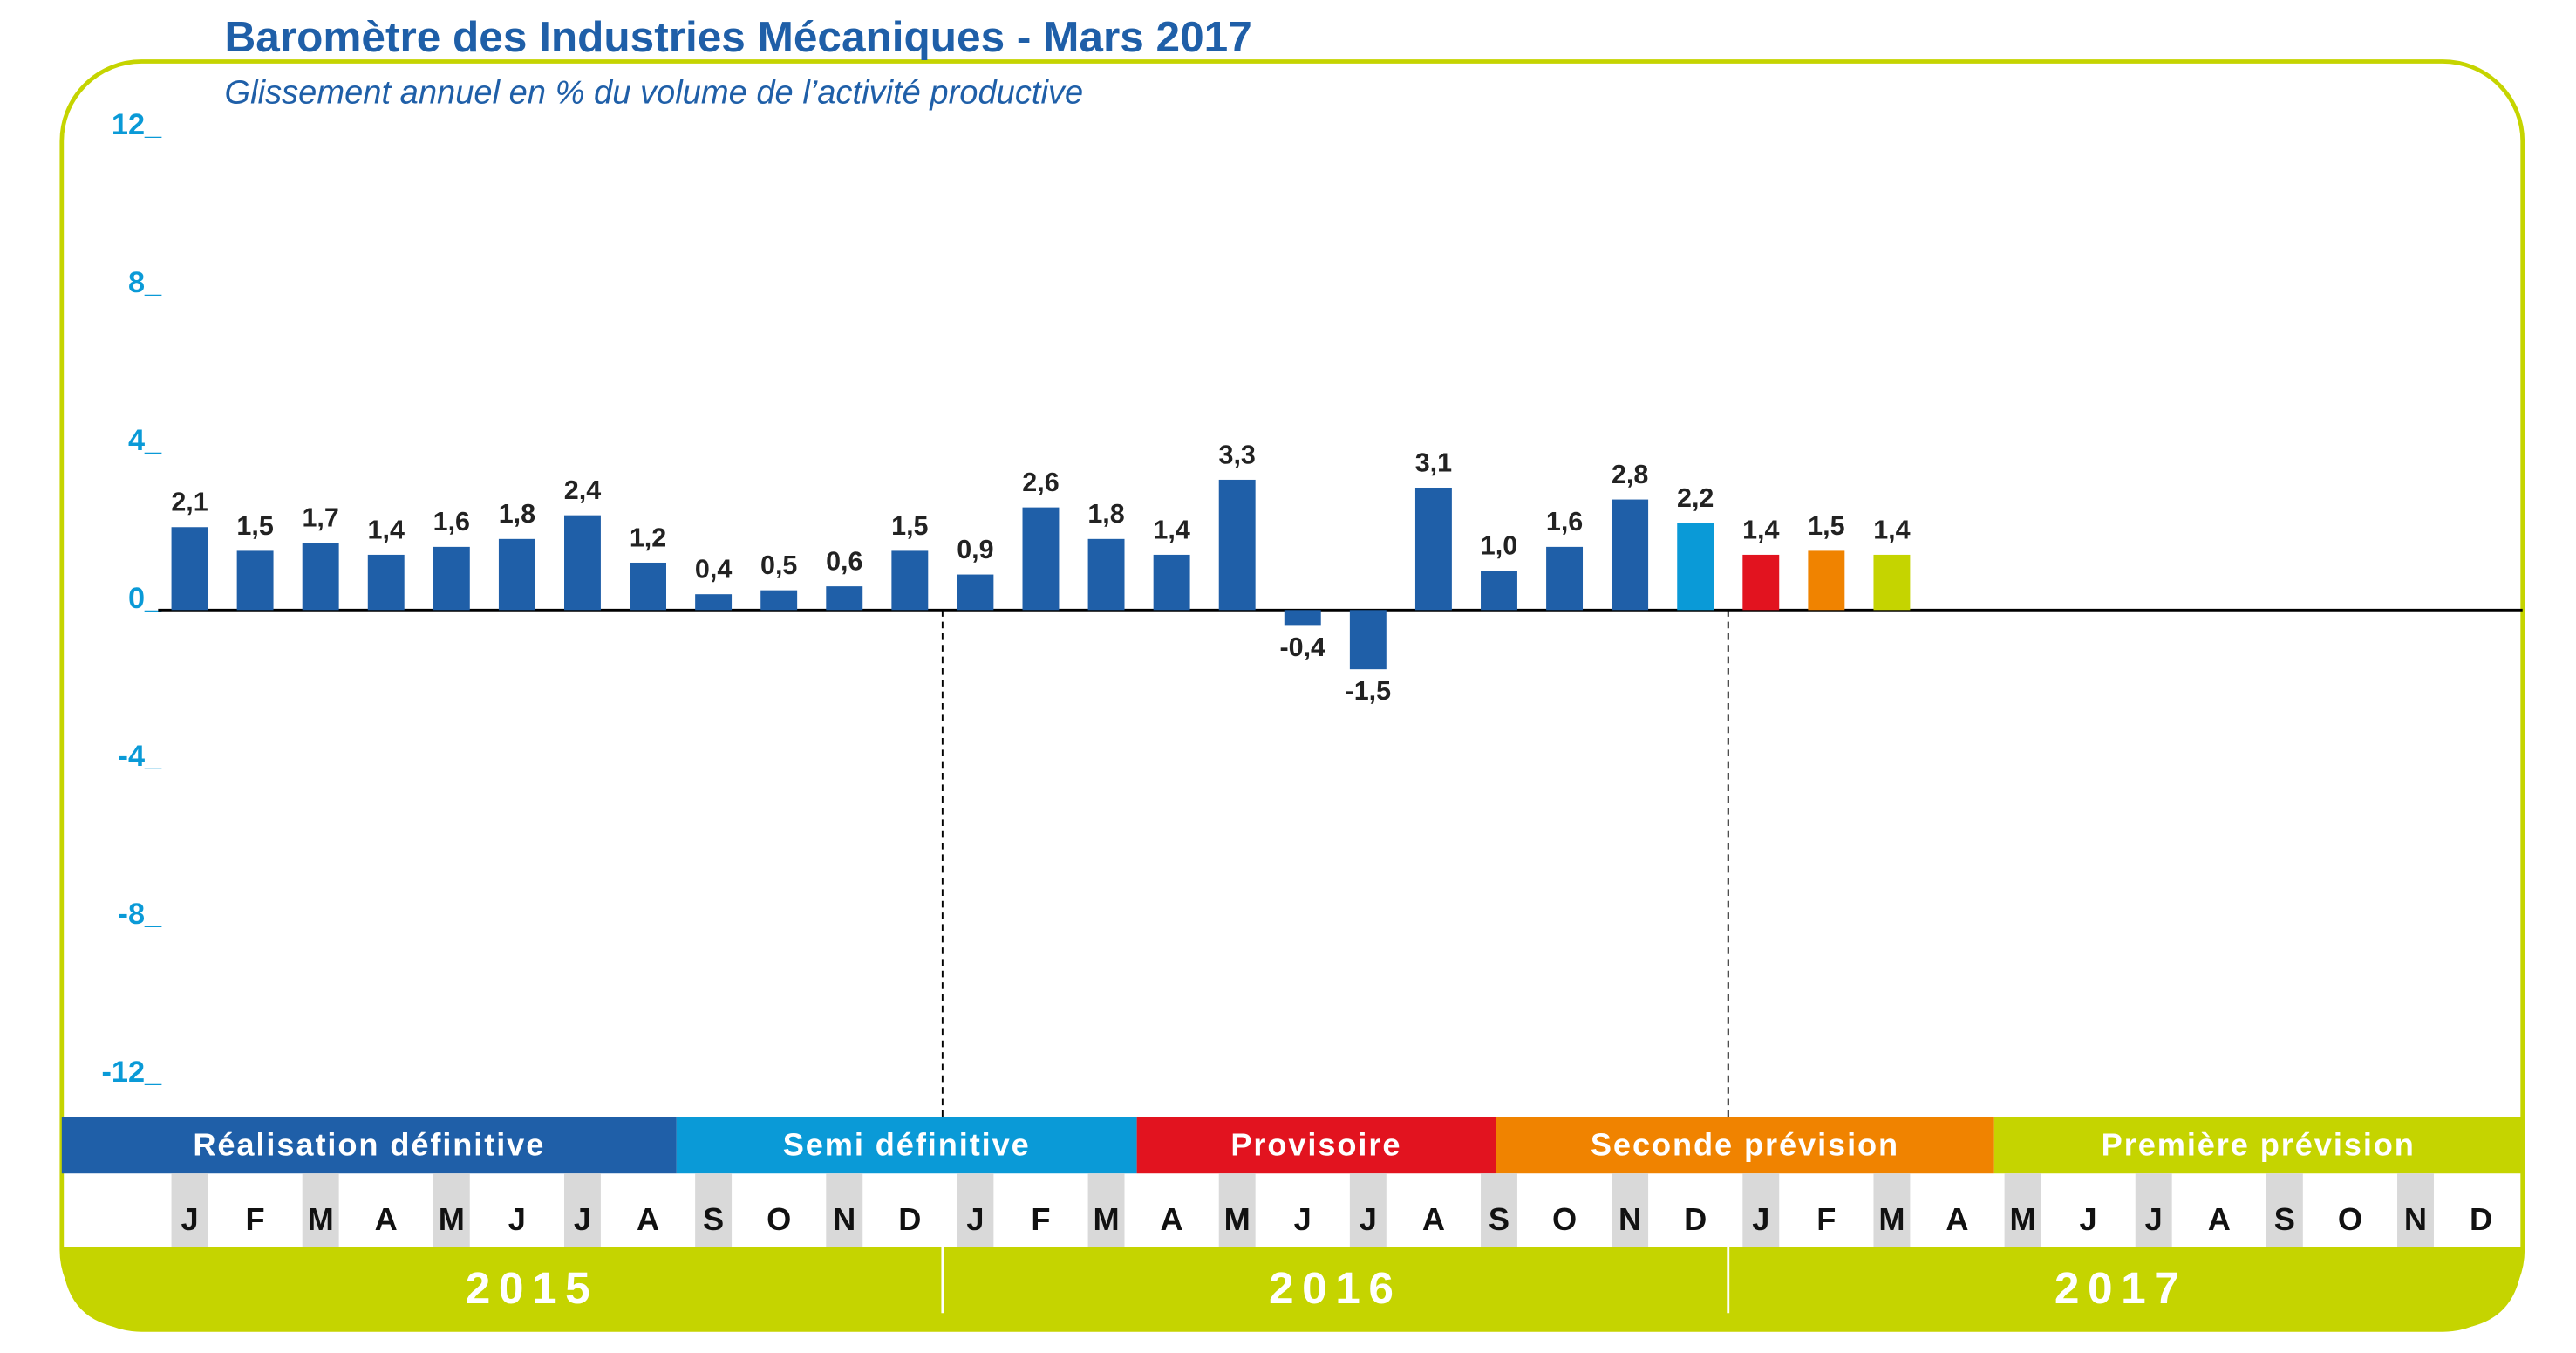 The height and width of the screenshot is (1353, 2576). Describe the element at coordinates (1499, 545) in the screenshot. I see `value-label: 1,0` at that location.